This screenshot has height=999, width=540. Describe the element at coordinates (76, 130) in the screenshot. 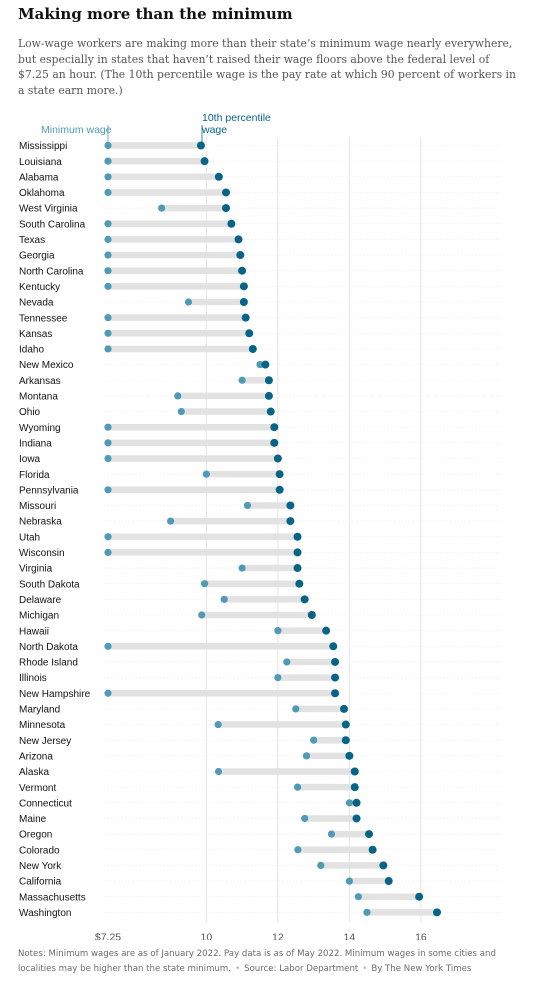

I see `legend-minimum-label: Minimum wage` at that location.